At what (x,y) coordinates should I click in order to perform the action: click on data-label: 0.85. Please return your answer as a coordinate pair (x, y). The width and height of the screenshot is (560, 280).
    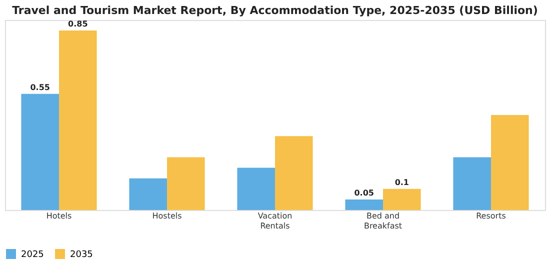
    Looking at the image, I should click on (78, 24).